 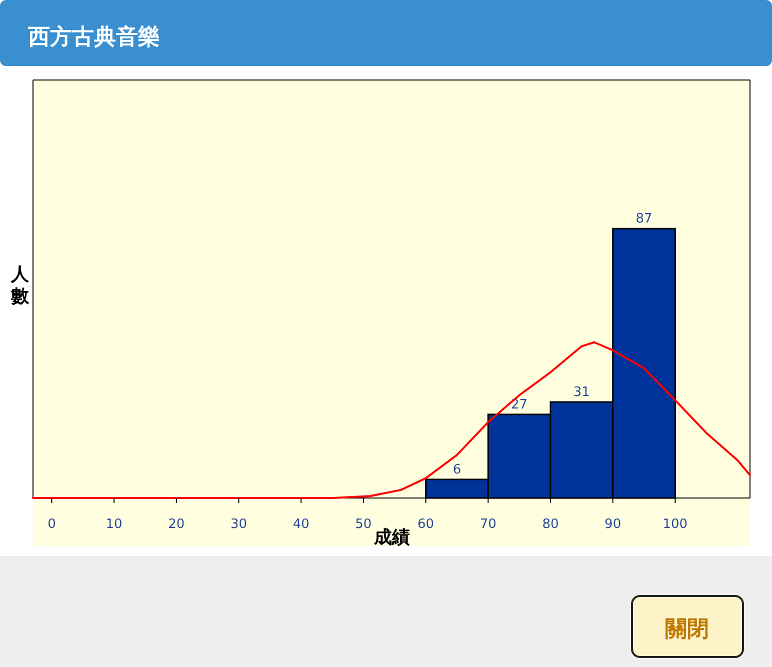 I want to click on x-tick-label: 70, so click(x=488, y=524).